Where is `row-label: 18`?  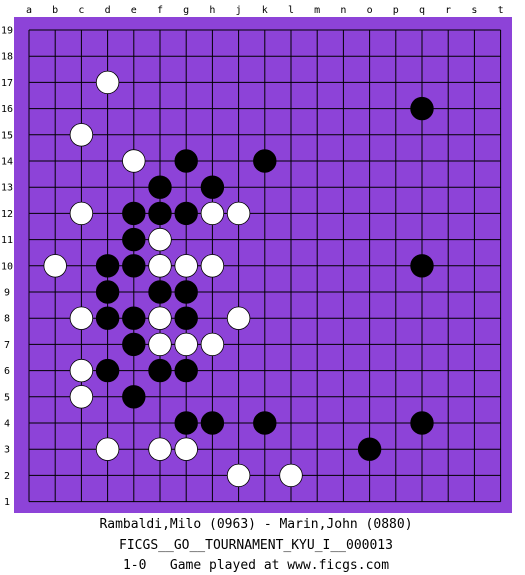
row-label: 18 is located at coordinates (7, 57).